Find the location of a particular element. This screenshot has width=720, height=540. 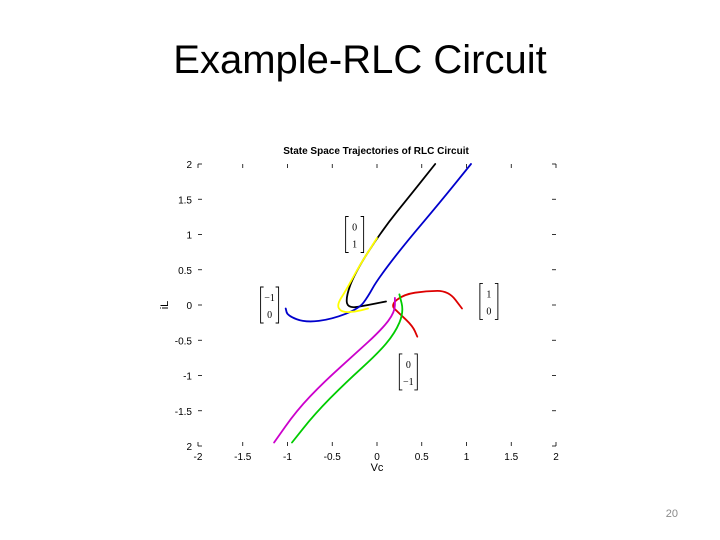

x-tick-label: -1.5 is located at coordinates (243, 457).